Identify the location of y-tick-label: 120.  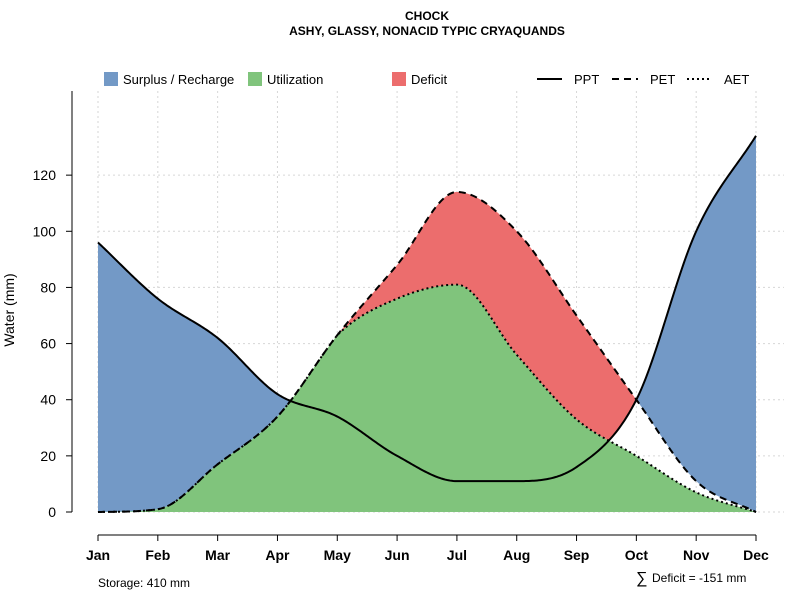
(45, 175).